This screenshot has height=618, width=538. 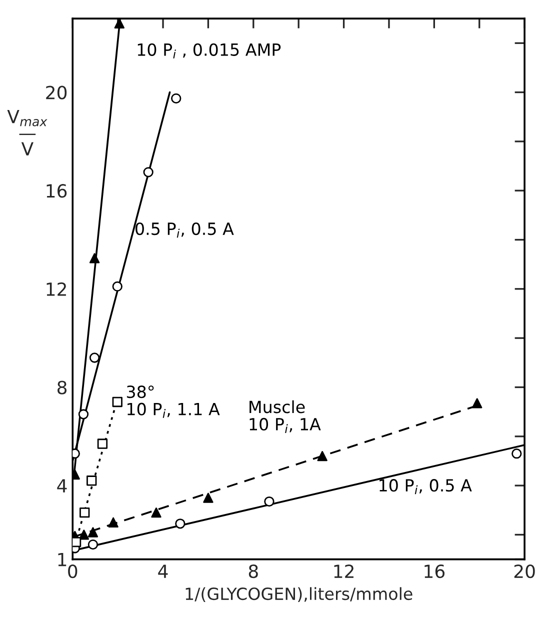 What do you see at coordinates (285, 416) in the screenshot?
I see `series-label: Muscle 10 P$_{i}$, 1A` at bounding box center [285, 416].